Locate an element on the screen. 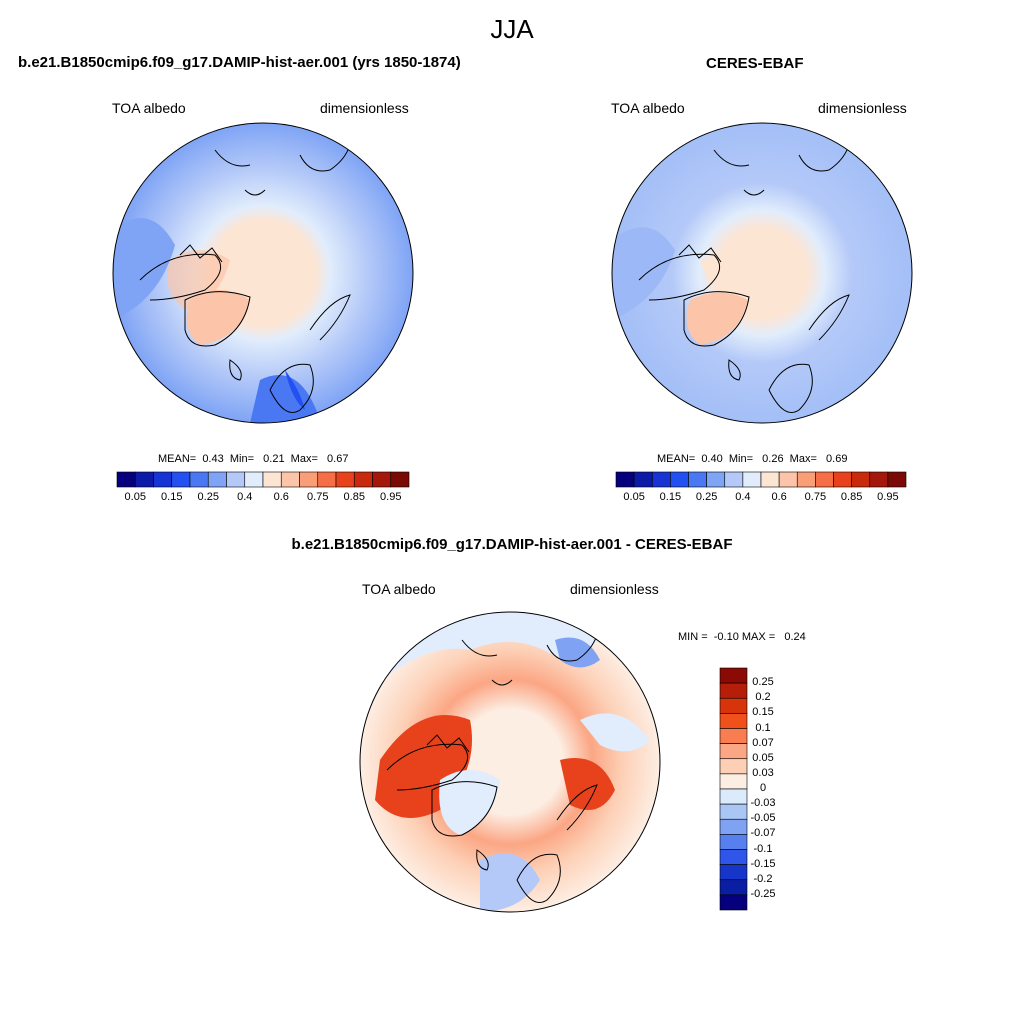  colorbar-1-labels: 0.05 0.15 0.25 0.4 0.6 0.75 0.85 0.95 is located at coordinates (512, 499).